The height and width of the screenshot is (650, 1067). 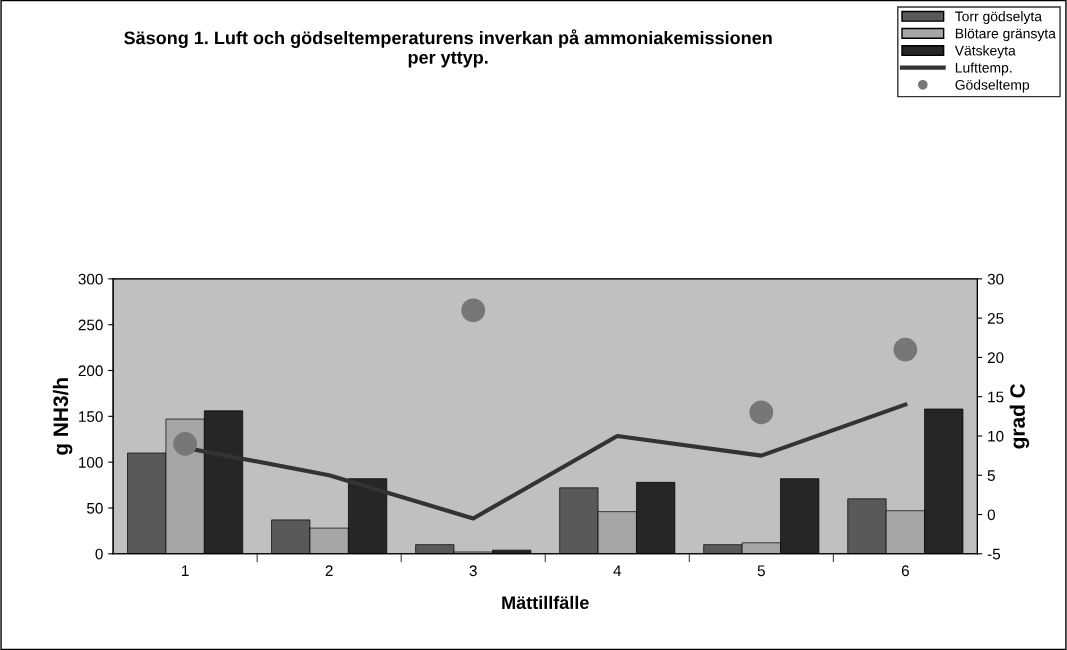 What do you see at coordinates (998, 18) in the screenshot?
I see `legend-label: Torr gödselyta` at bounding box center [998, 18].